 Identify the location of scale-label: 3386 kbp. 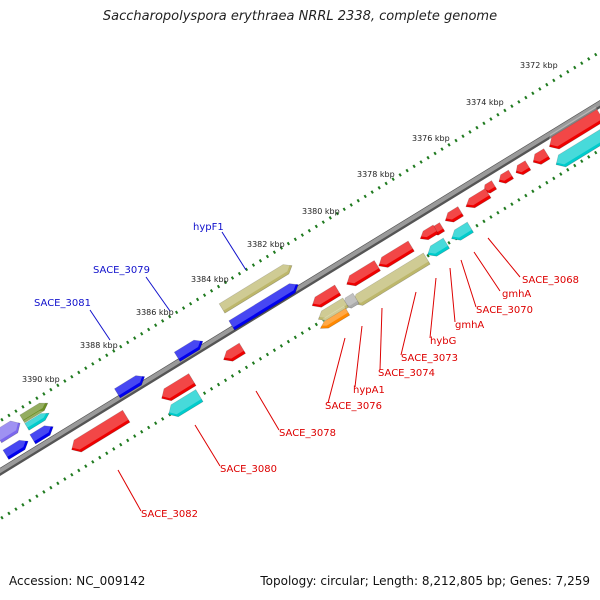
(155, 312).